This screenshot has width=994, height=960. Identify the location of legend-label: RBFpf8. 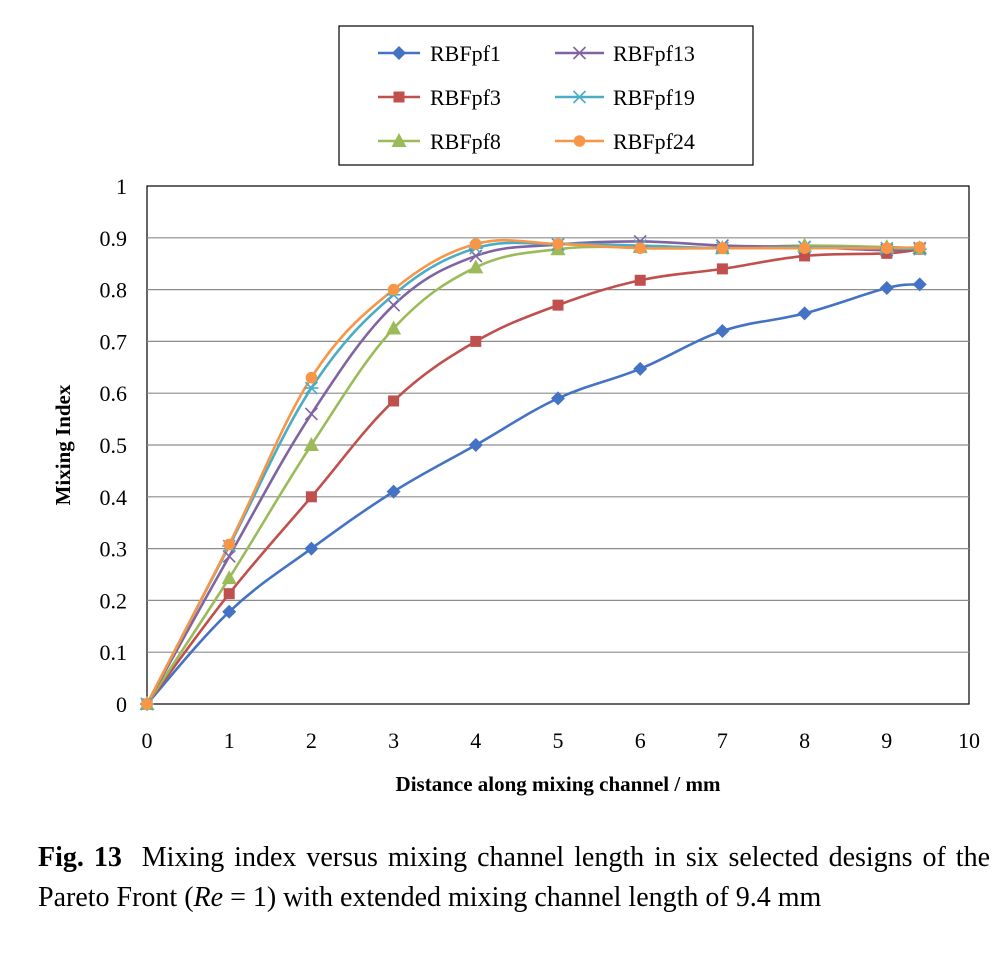
(465, 141).